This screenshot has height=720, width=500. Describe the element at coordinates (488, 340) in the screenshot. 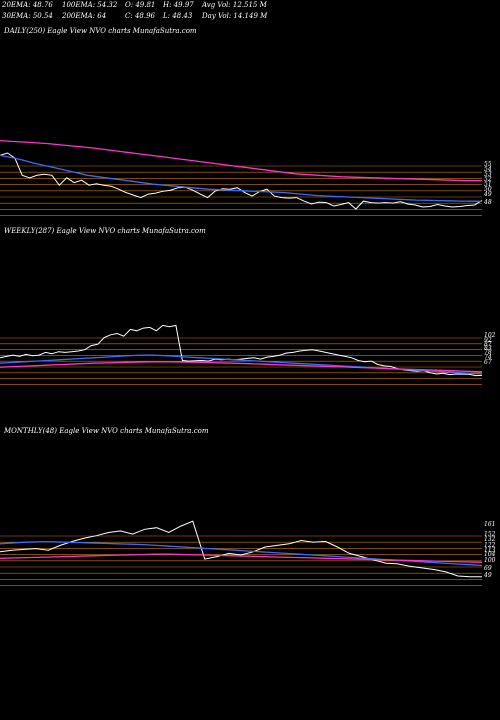

I see `y-tick-label: 92` at that location.